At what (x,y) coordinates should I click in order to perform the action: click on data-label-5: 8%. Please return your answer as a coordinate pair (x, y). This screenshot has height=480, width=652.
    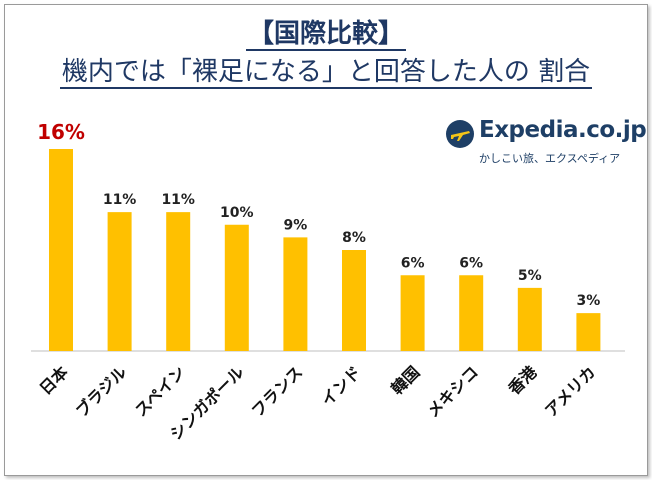
    Looking at the image, I should click on (354, 238).